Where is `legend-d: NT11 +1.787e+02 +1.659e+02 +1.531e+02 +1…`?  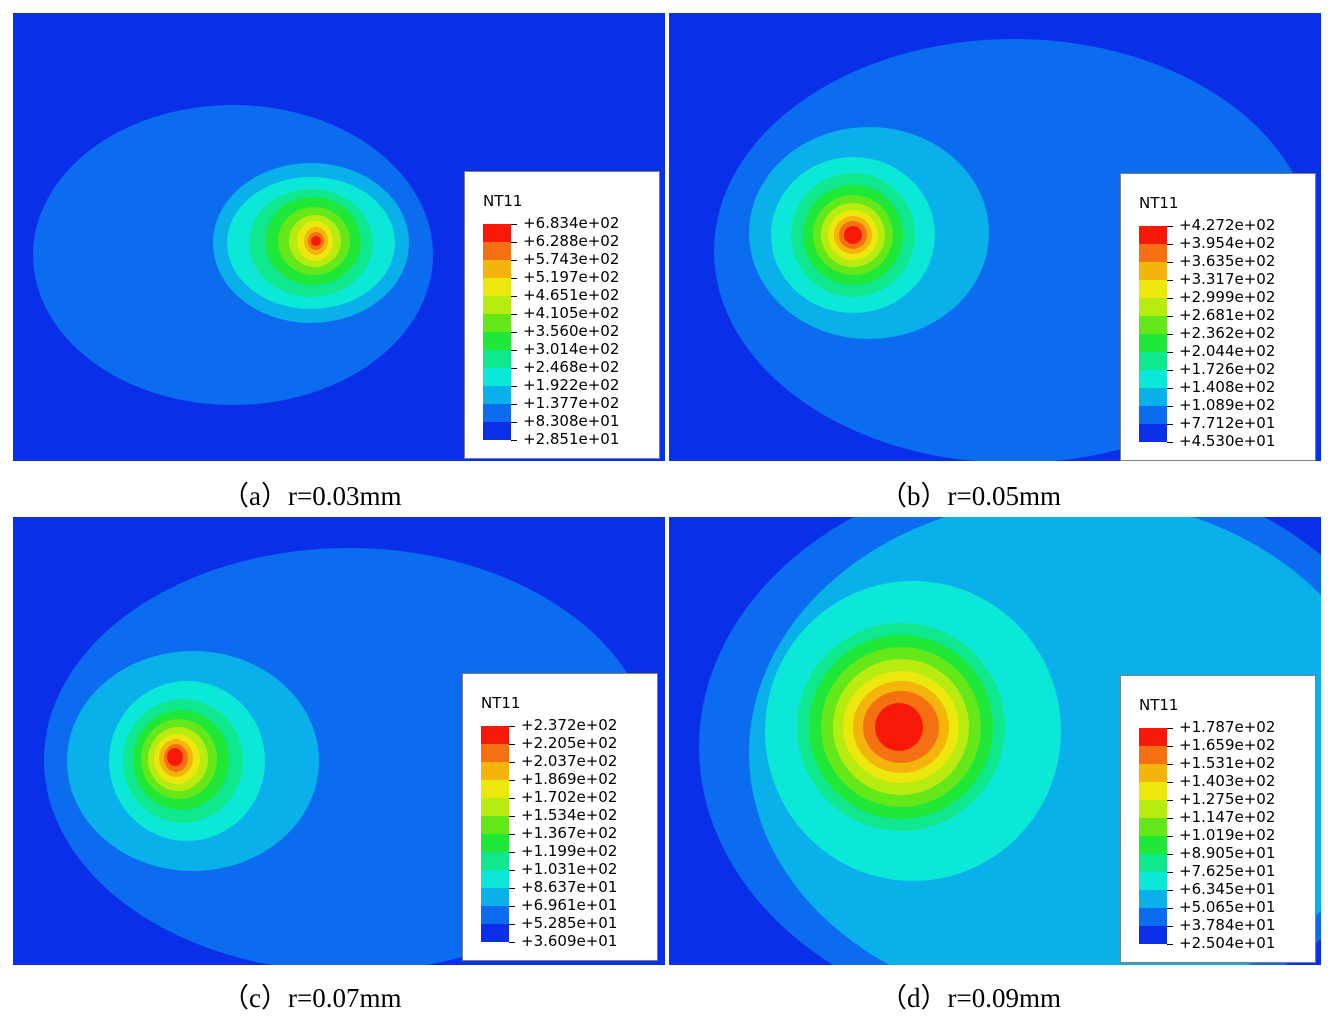
legend-d: NT11 +1.787e+02 +1.659e+02 +1.531e+02 +1… is located at coordinates (1218, 819).